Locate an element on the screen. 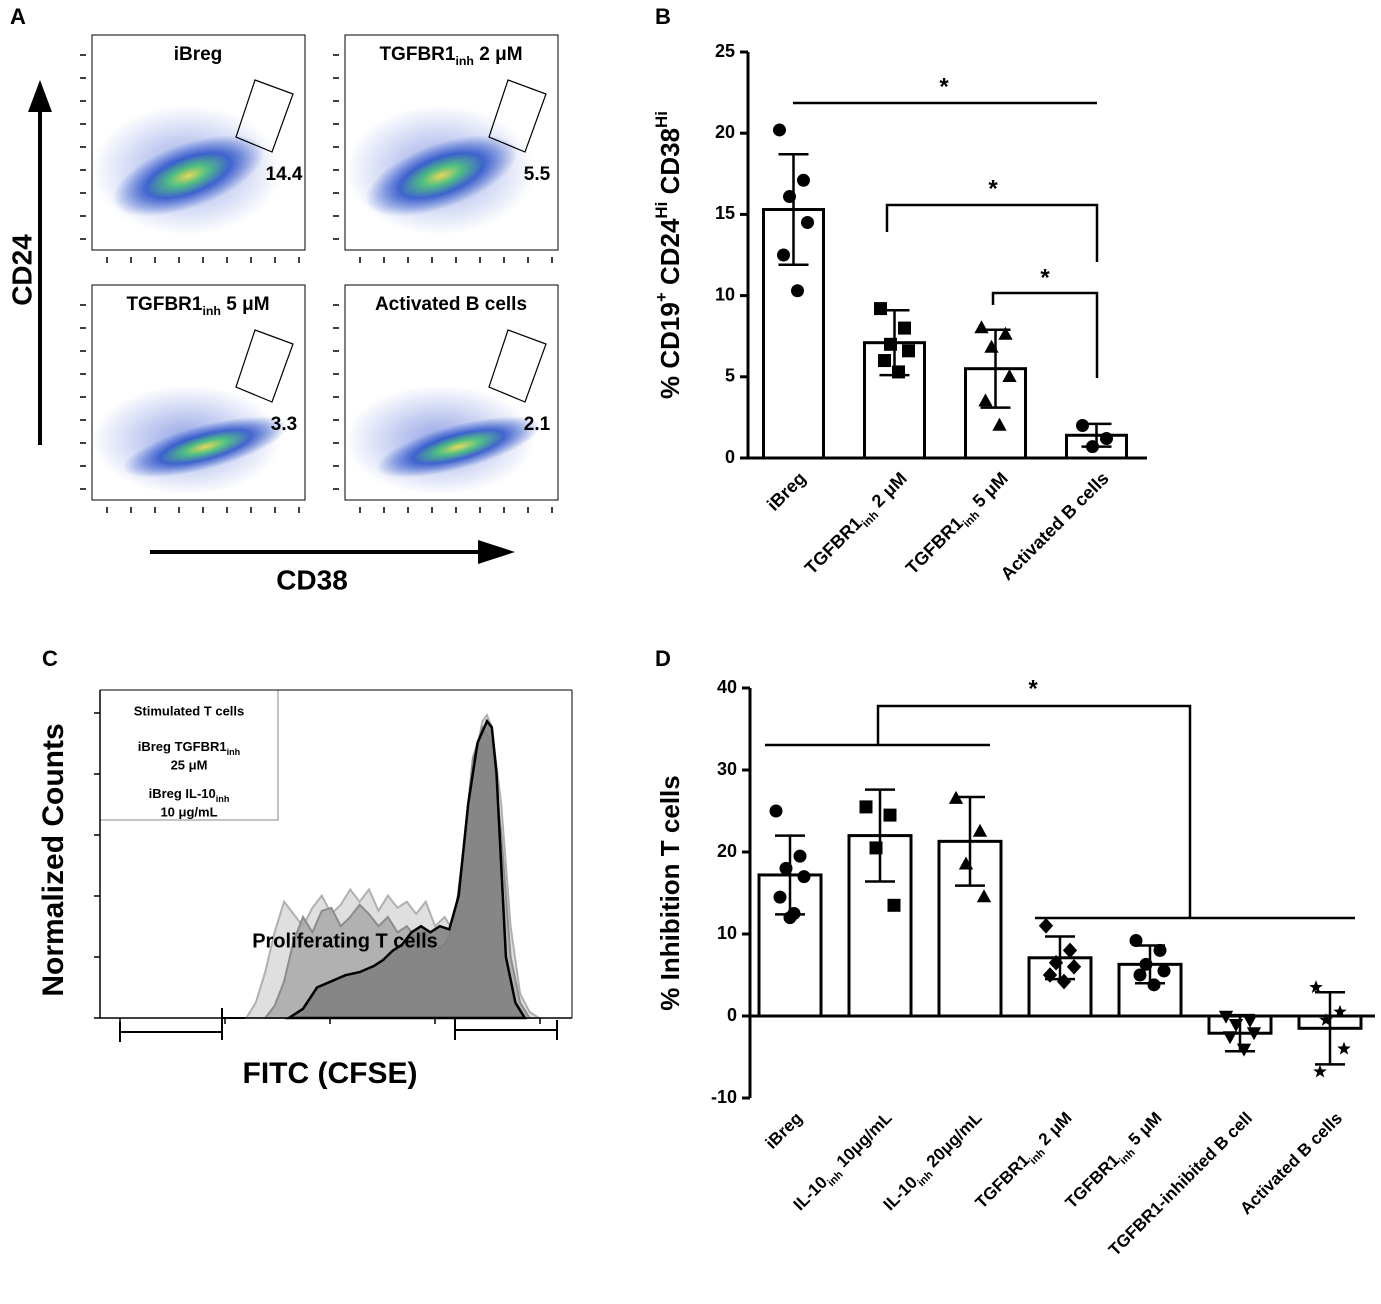  y-axis-label: % Inhibition T cells is located at coordinates (670, 892).